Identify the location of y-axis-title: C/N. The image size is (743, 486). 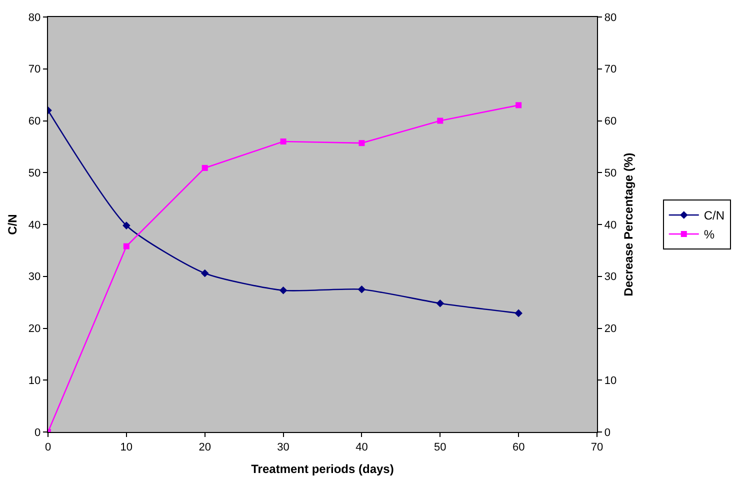
(13, 224).